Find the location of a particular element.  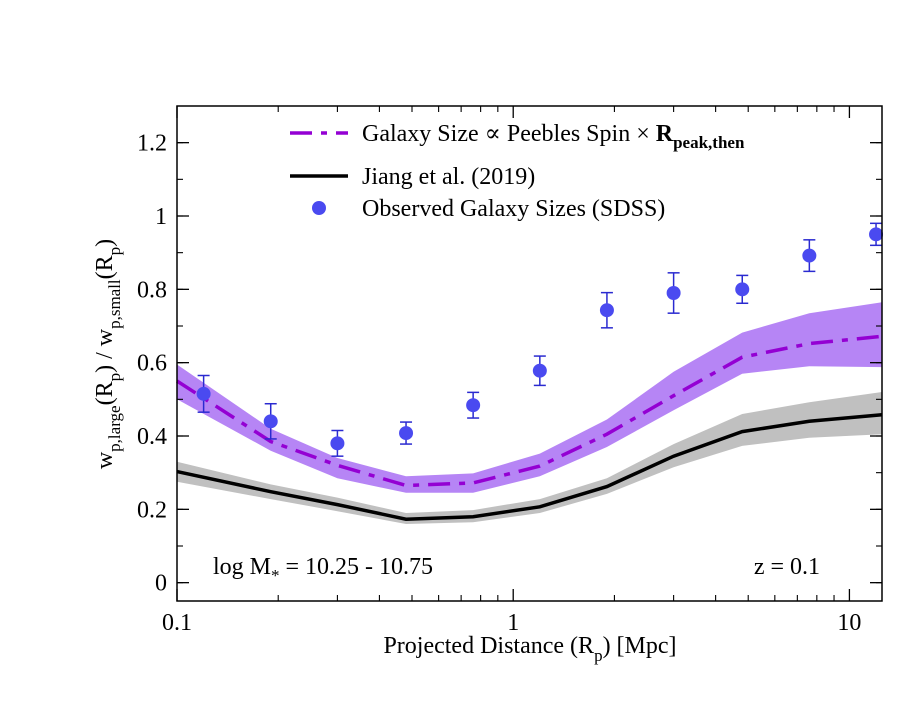

y-tick-label: 0.8 is located at coordinates (152, 290).